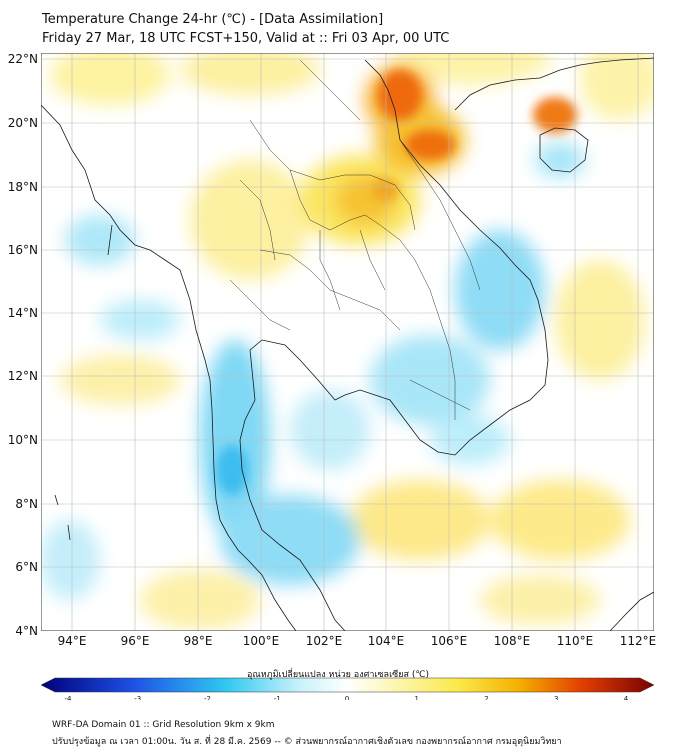  I want to click on colorbar-tick-label: 3, so click(556, 697).